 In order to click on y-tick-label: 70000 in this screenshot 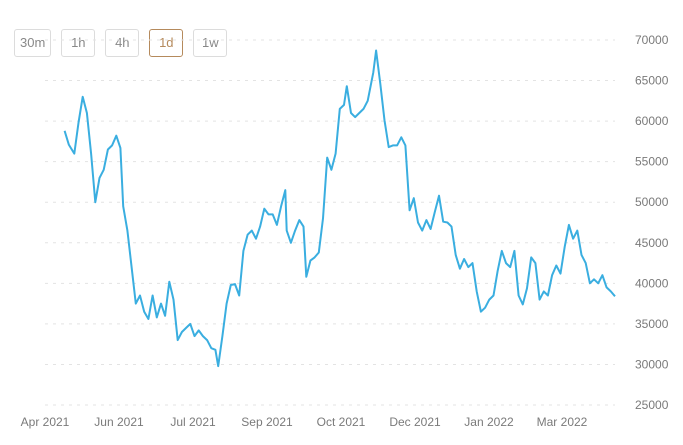, I will do `click(652, 40)`.